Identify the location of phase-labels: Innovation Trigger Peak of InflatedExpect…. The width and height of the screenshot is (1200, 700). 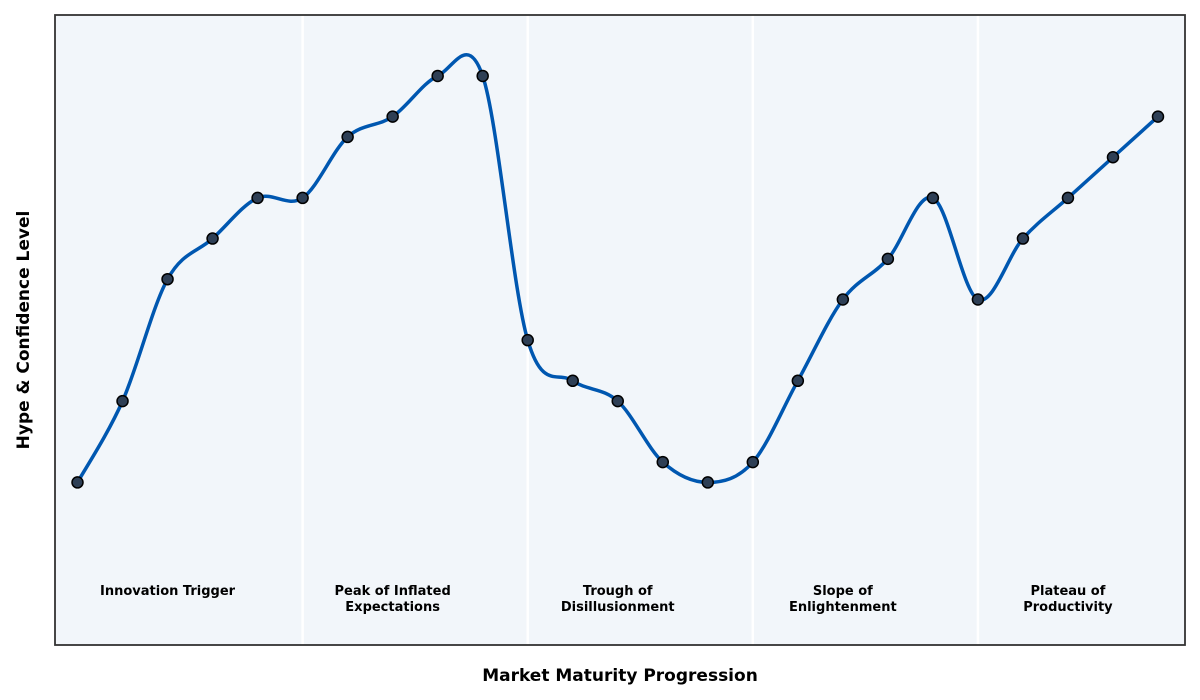
(606, 599).